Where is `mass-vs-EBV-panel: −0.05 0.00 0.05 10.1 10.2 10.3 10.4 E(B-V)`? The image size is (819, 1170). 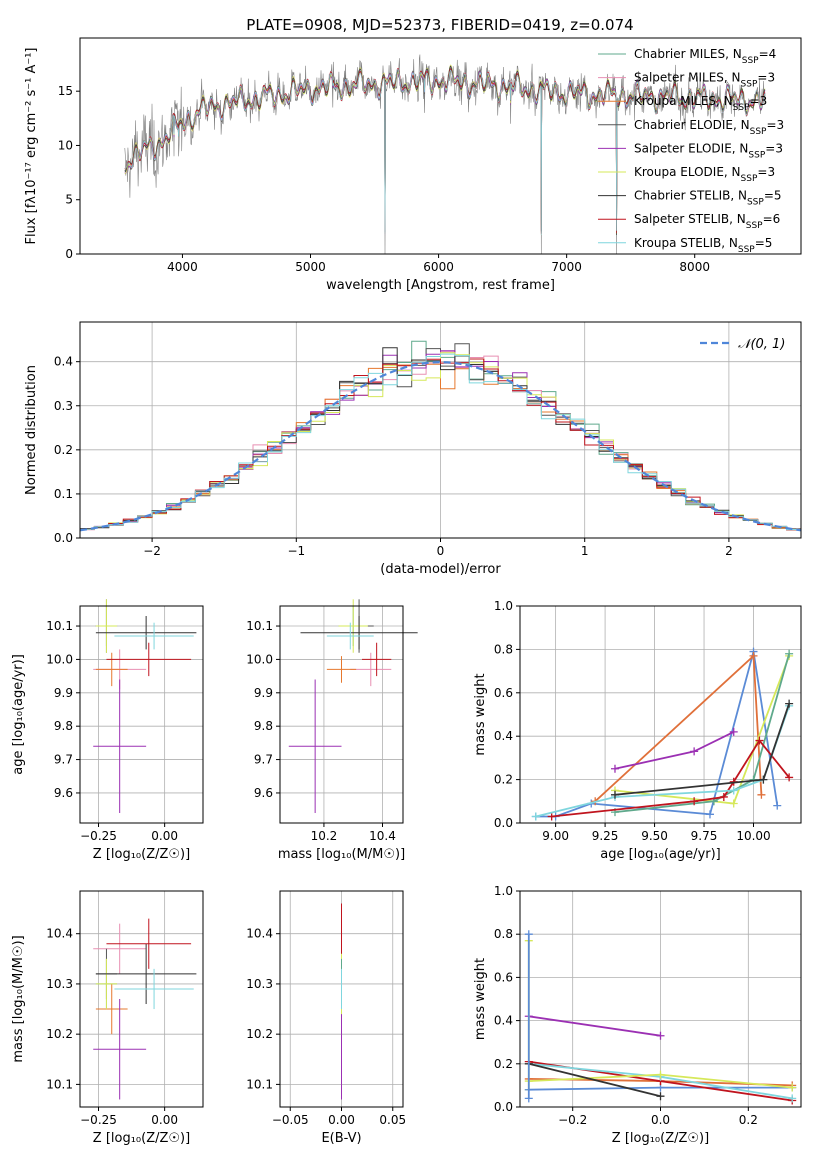 mass-vs-EBV-panel: −0.05 0.00 0.05 10.1 10.2 10.3 10.4 E(B-V) is located at coordinates (326, 1018).